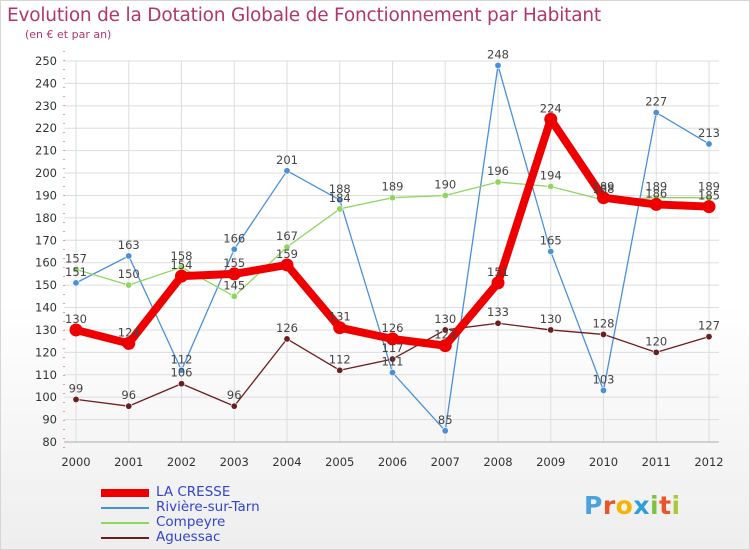  I want to click on data-label: 120, so click(656, 341).